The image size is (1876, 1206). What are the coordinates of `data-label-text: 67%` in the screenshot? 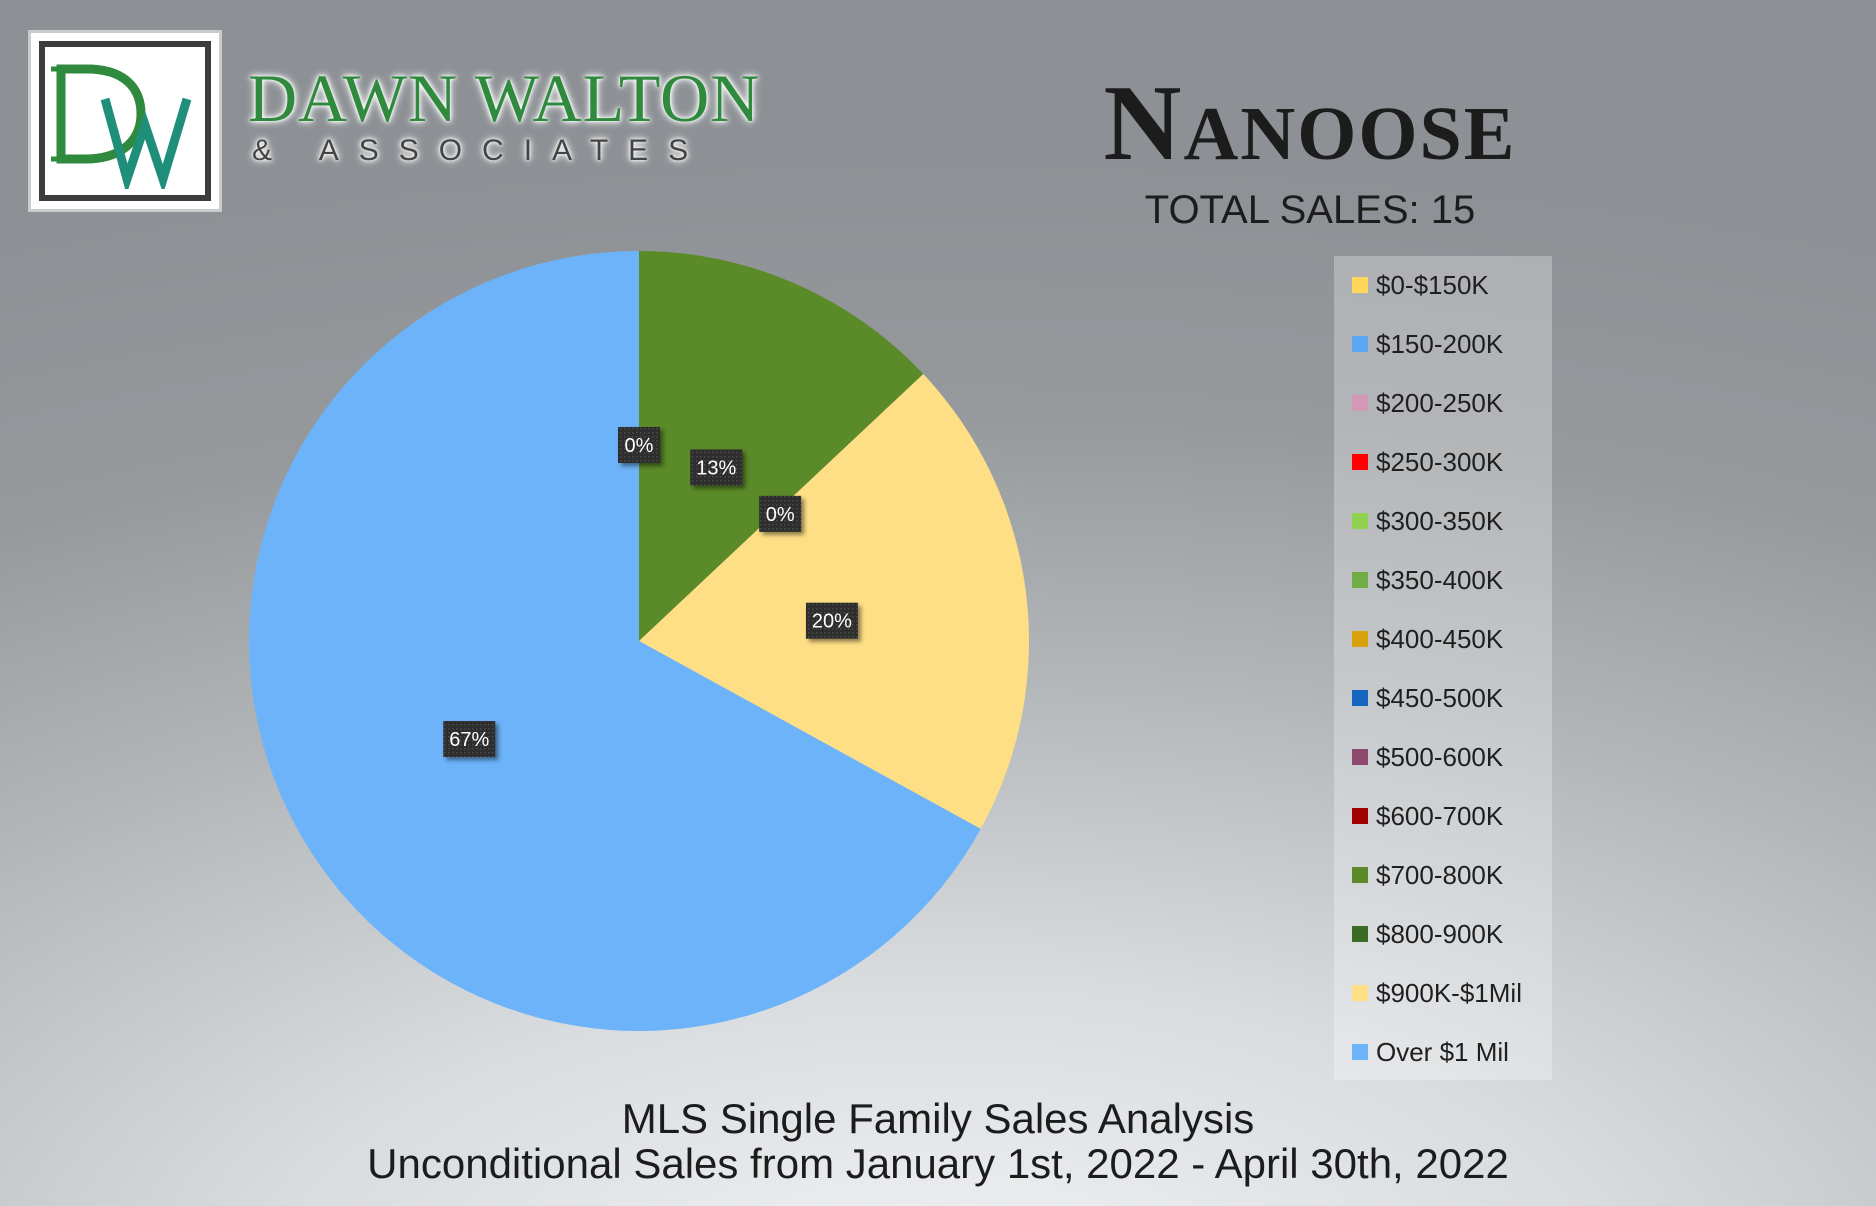 It's located at (469, 740).